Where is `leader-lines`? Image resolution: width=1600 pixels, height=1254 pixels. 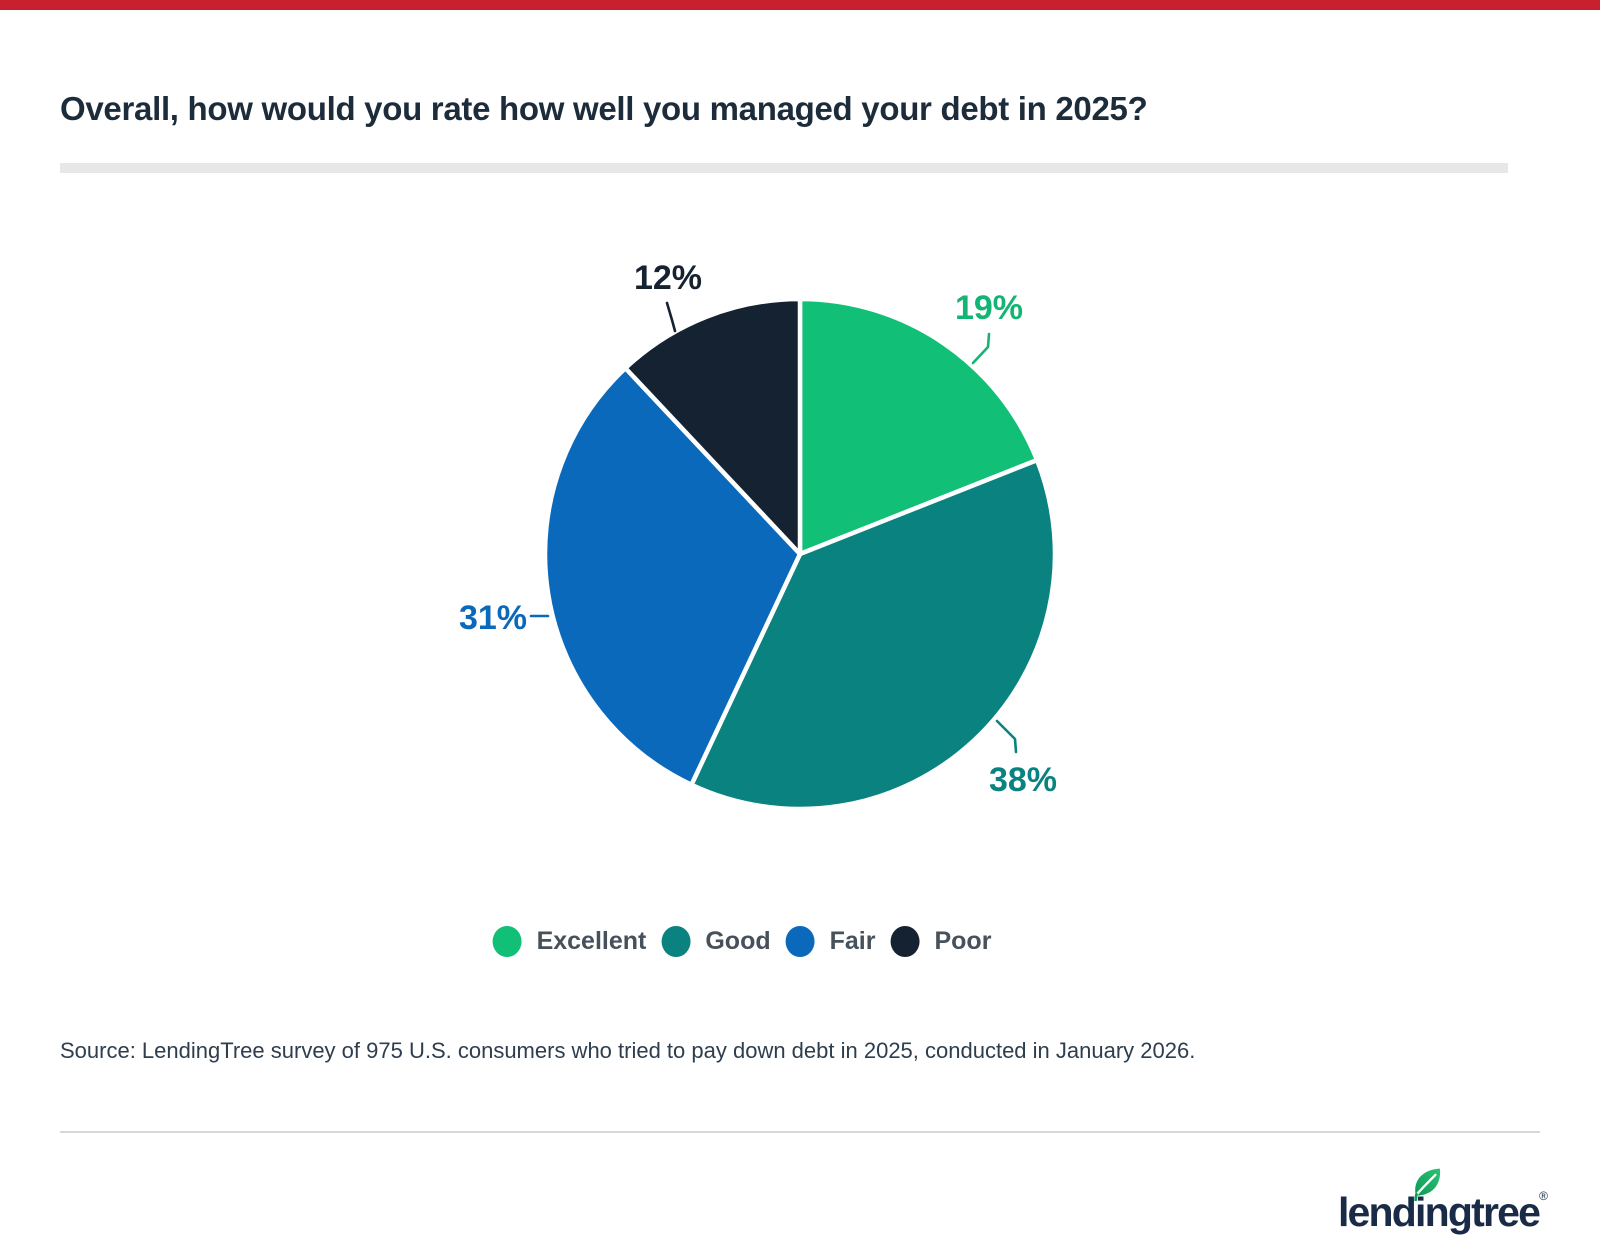
leader-lines is located at coordinates (773, 527).